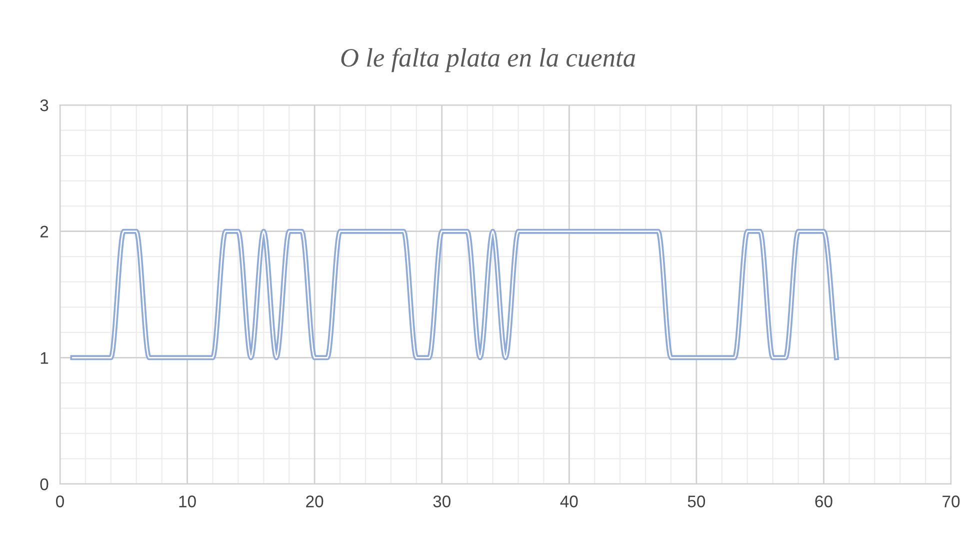 The image size is (976, 537). Describe the element at coordinates (60, 502) in the screenshot. I see `x-tick-label: 0` at that location.